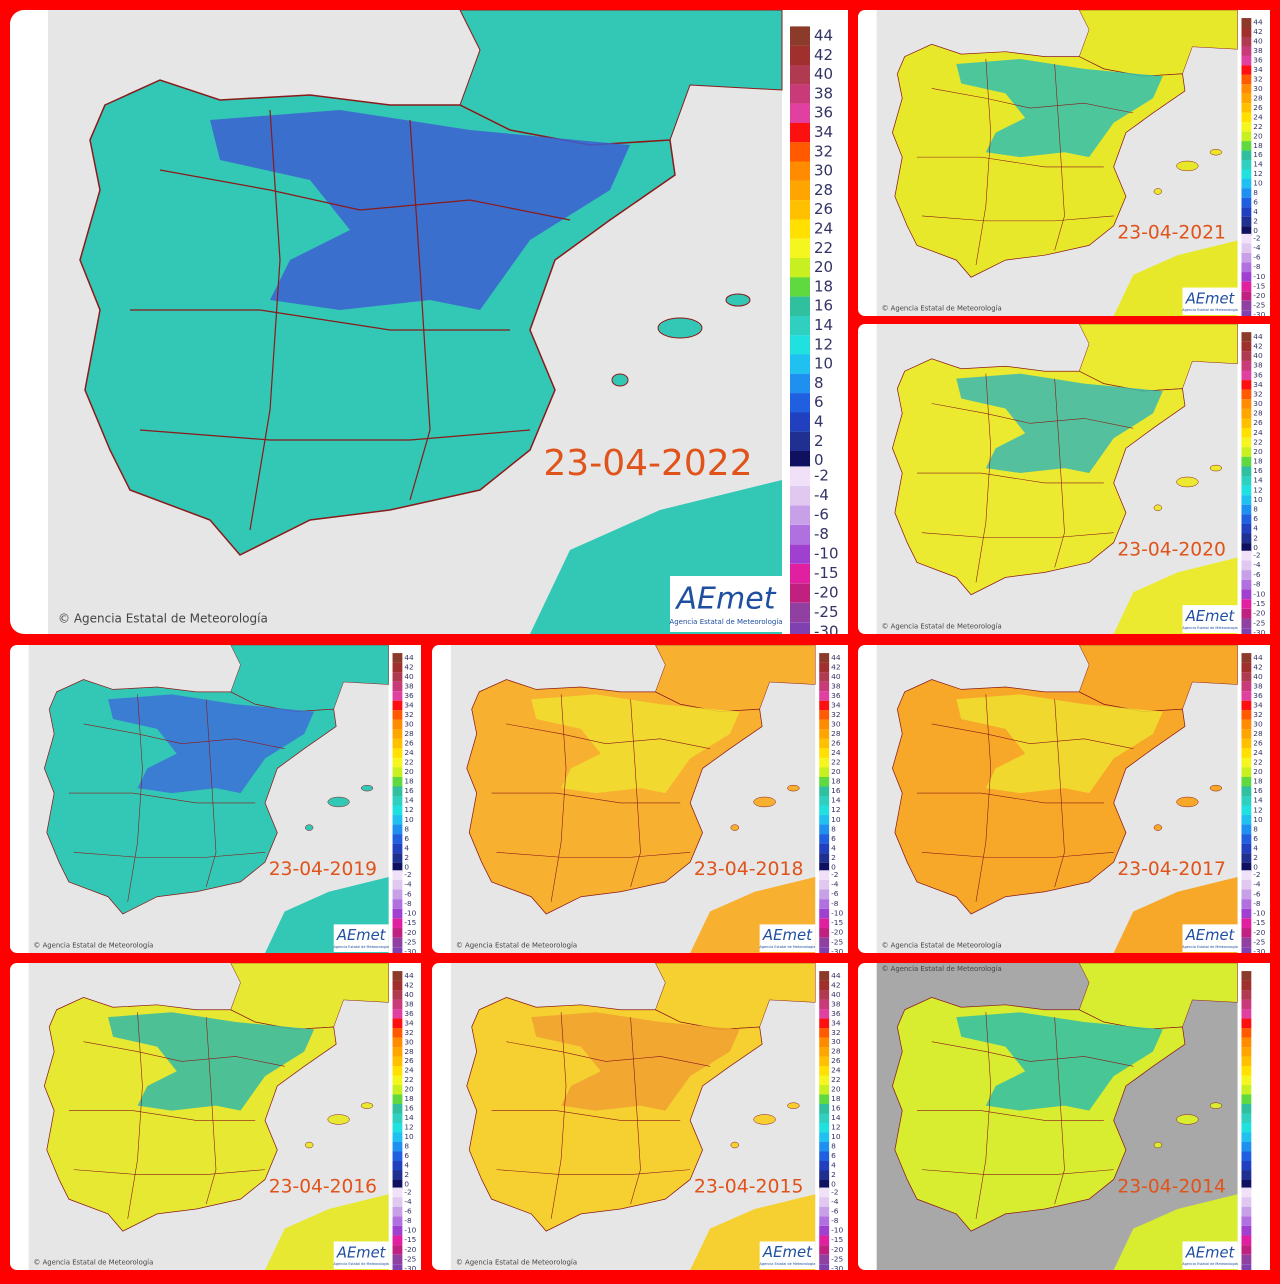  What do you see at coordinates (1258, 676) in the screenshot?
I see `colorbar-label: 40` at bounding box center [1258, 676].